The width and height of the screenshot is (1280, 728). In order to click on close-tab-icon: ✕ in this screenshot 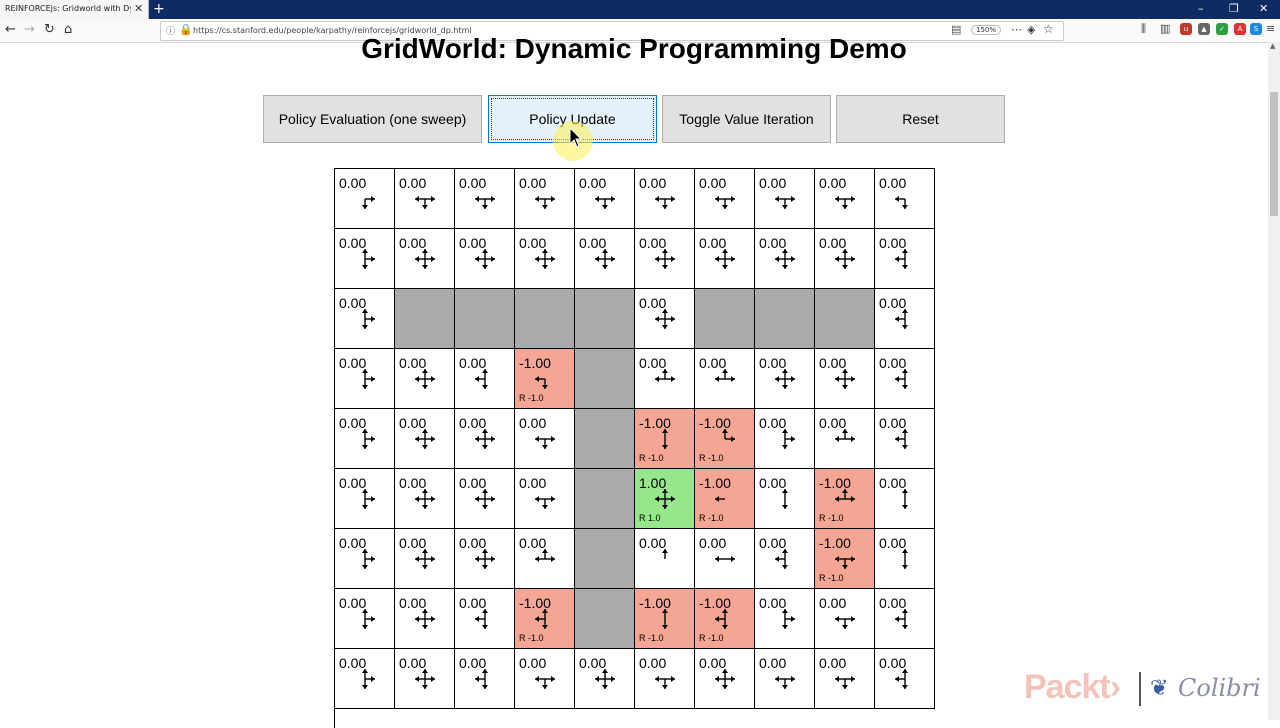, I will do `click(139, 8)`.